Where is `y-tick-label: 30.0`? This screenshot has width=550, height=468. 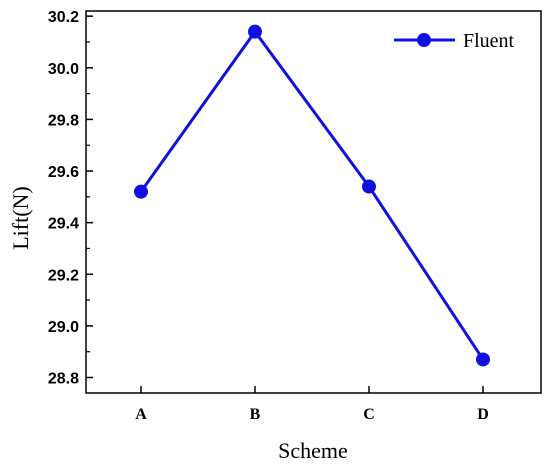
y-tick-label: 30.0 is located at coordinates (63, 69).